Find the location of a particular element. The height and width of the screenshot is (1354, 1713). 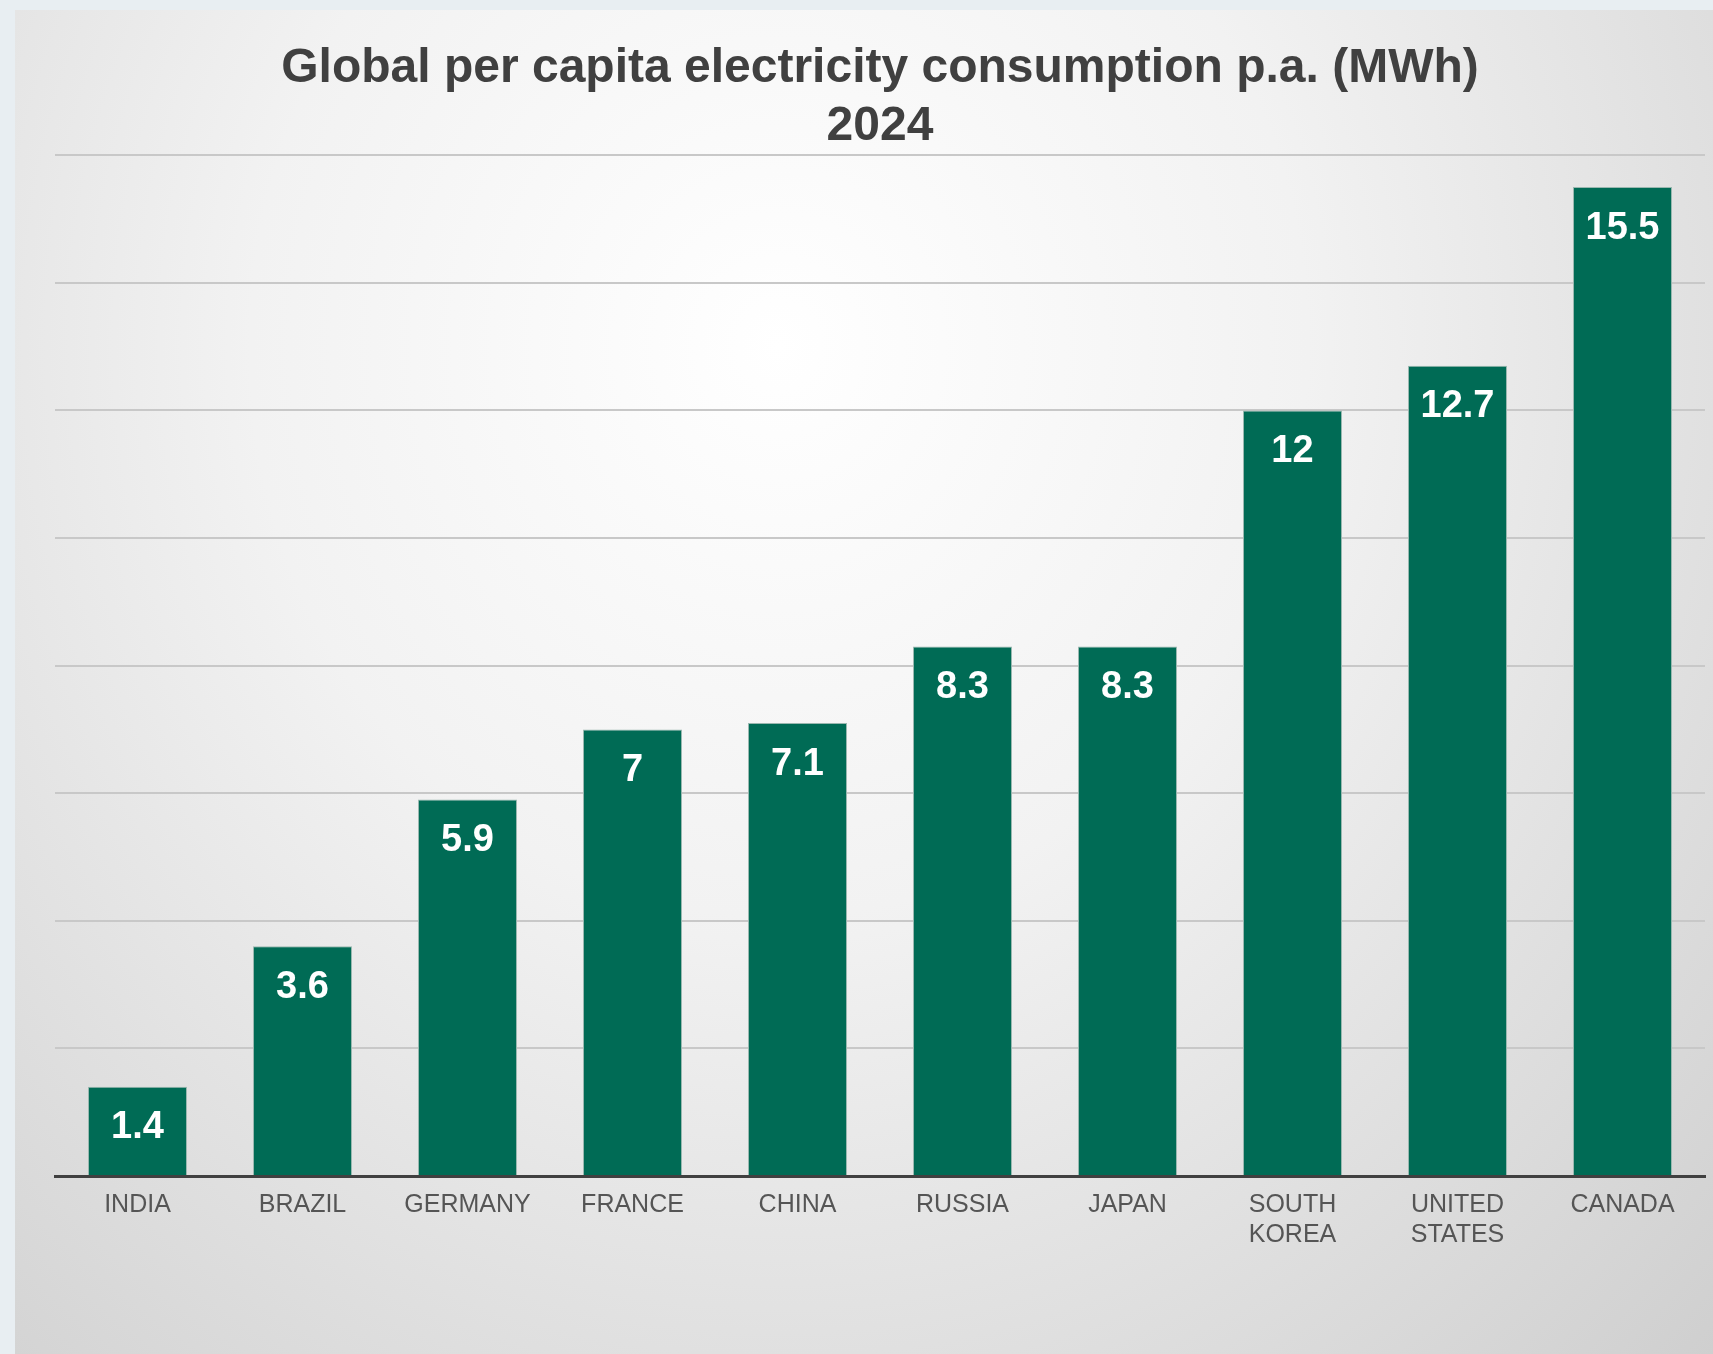

x-tick-label: FRANCE is located at coordinates (632, 1202).